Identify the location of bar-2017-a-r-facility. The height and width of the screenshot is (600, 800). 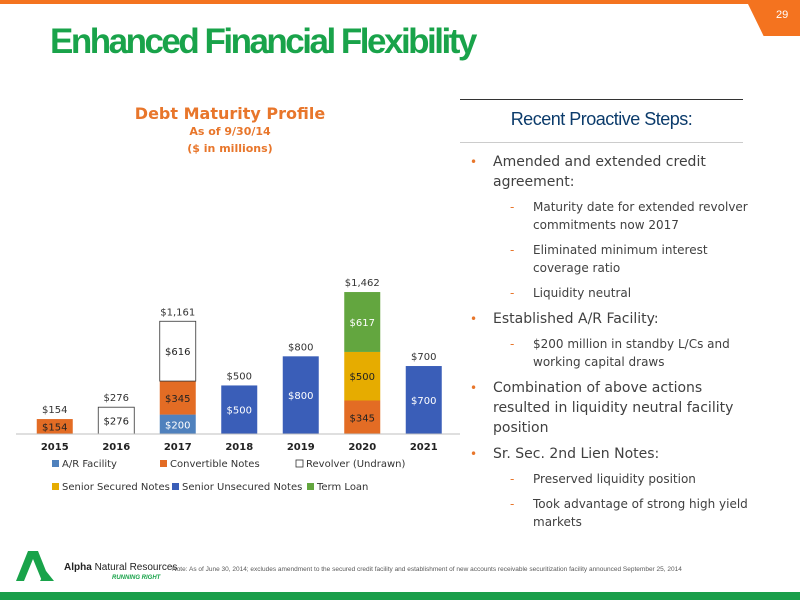
(177, 424).